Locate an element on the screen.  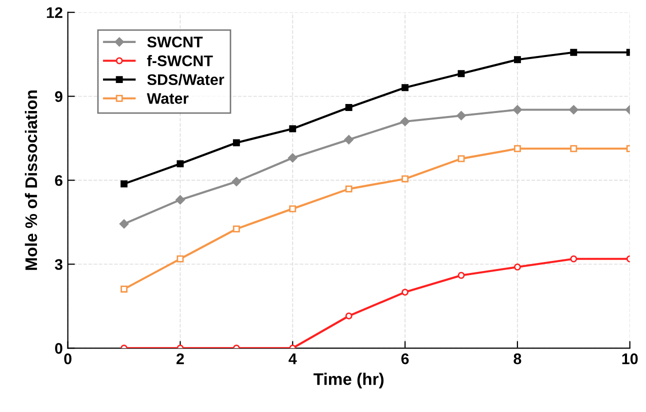
legend-label: Water is located at coordinates (167, 98).